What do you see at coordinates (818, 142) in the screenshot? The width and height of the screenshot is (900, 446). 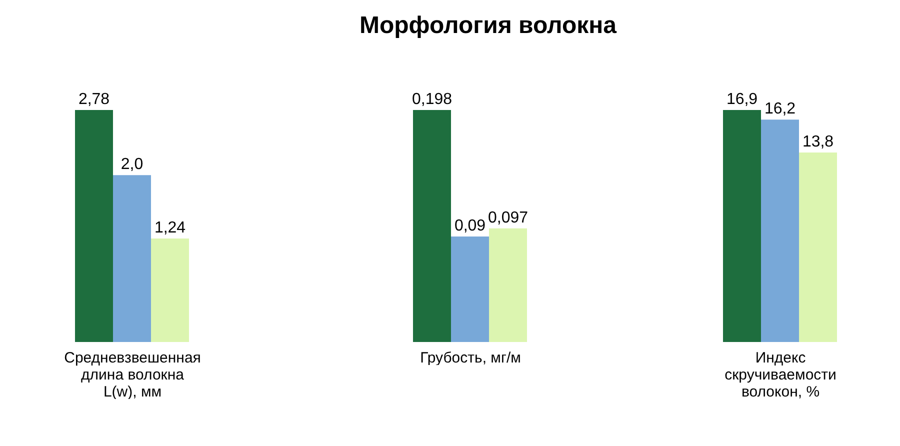 I see `data-label: 13,8` at bounding box center [818, 142].